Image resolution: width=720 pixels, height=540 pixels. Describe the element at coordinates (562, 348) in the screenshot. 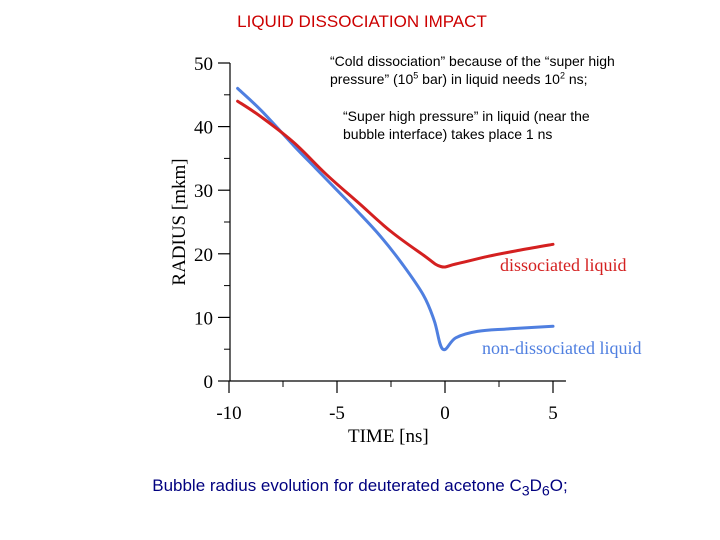

I see `series-label-non-dissociated: non-dissociated liquid` at that location.